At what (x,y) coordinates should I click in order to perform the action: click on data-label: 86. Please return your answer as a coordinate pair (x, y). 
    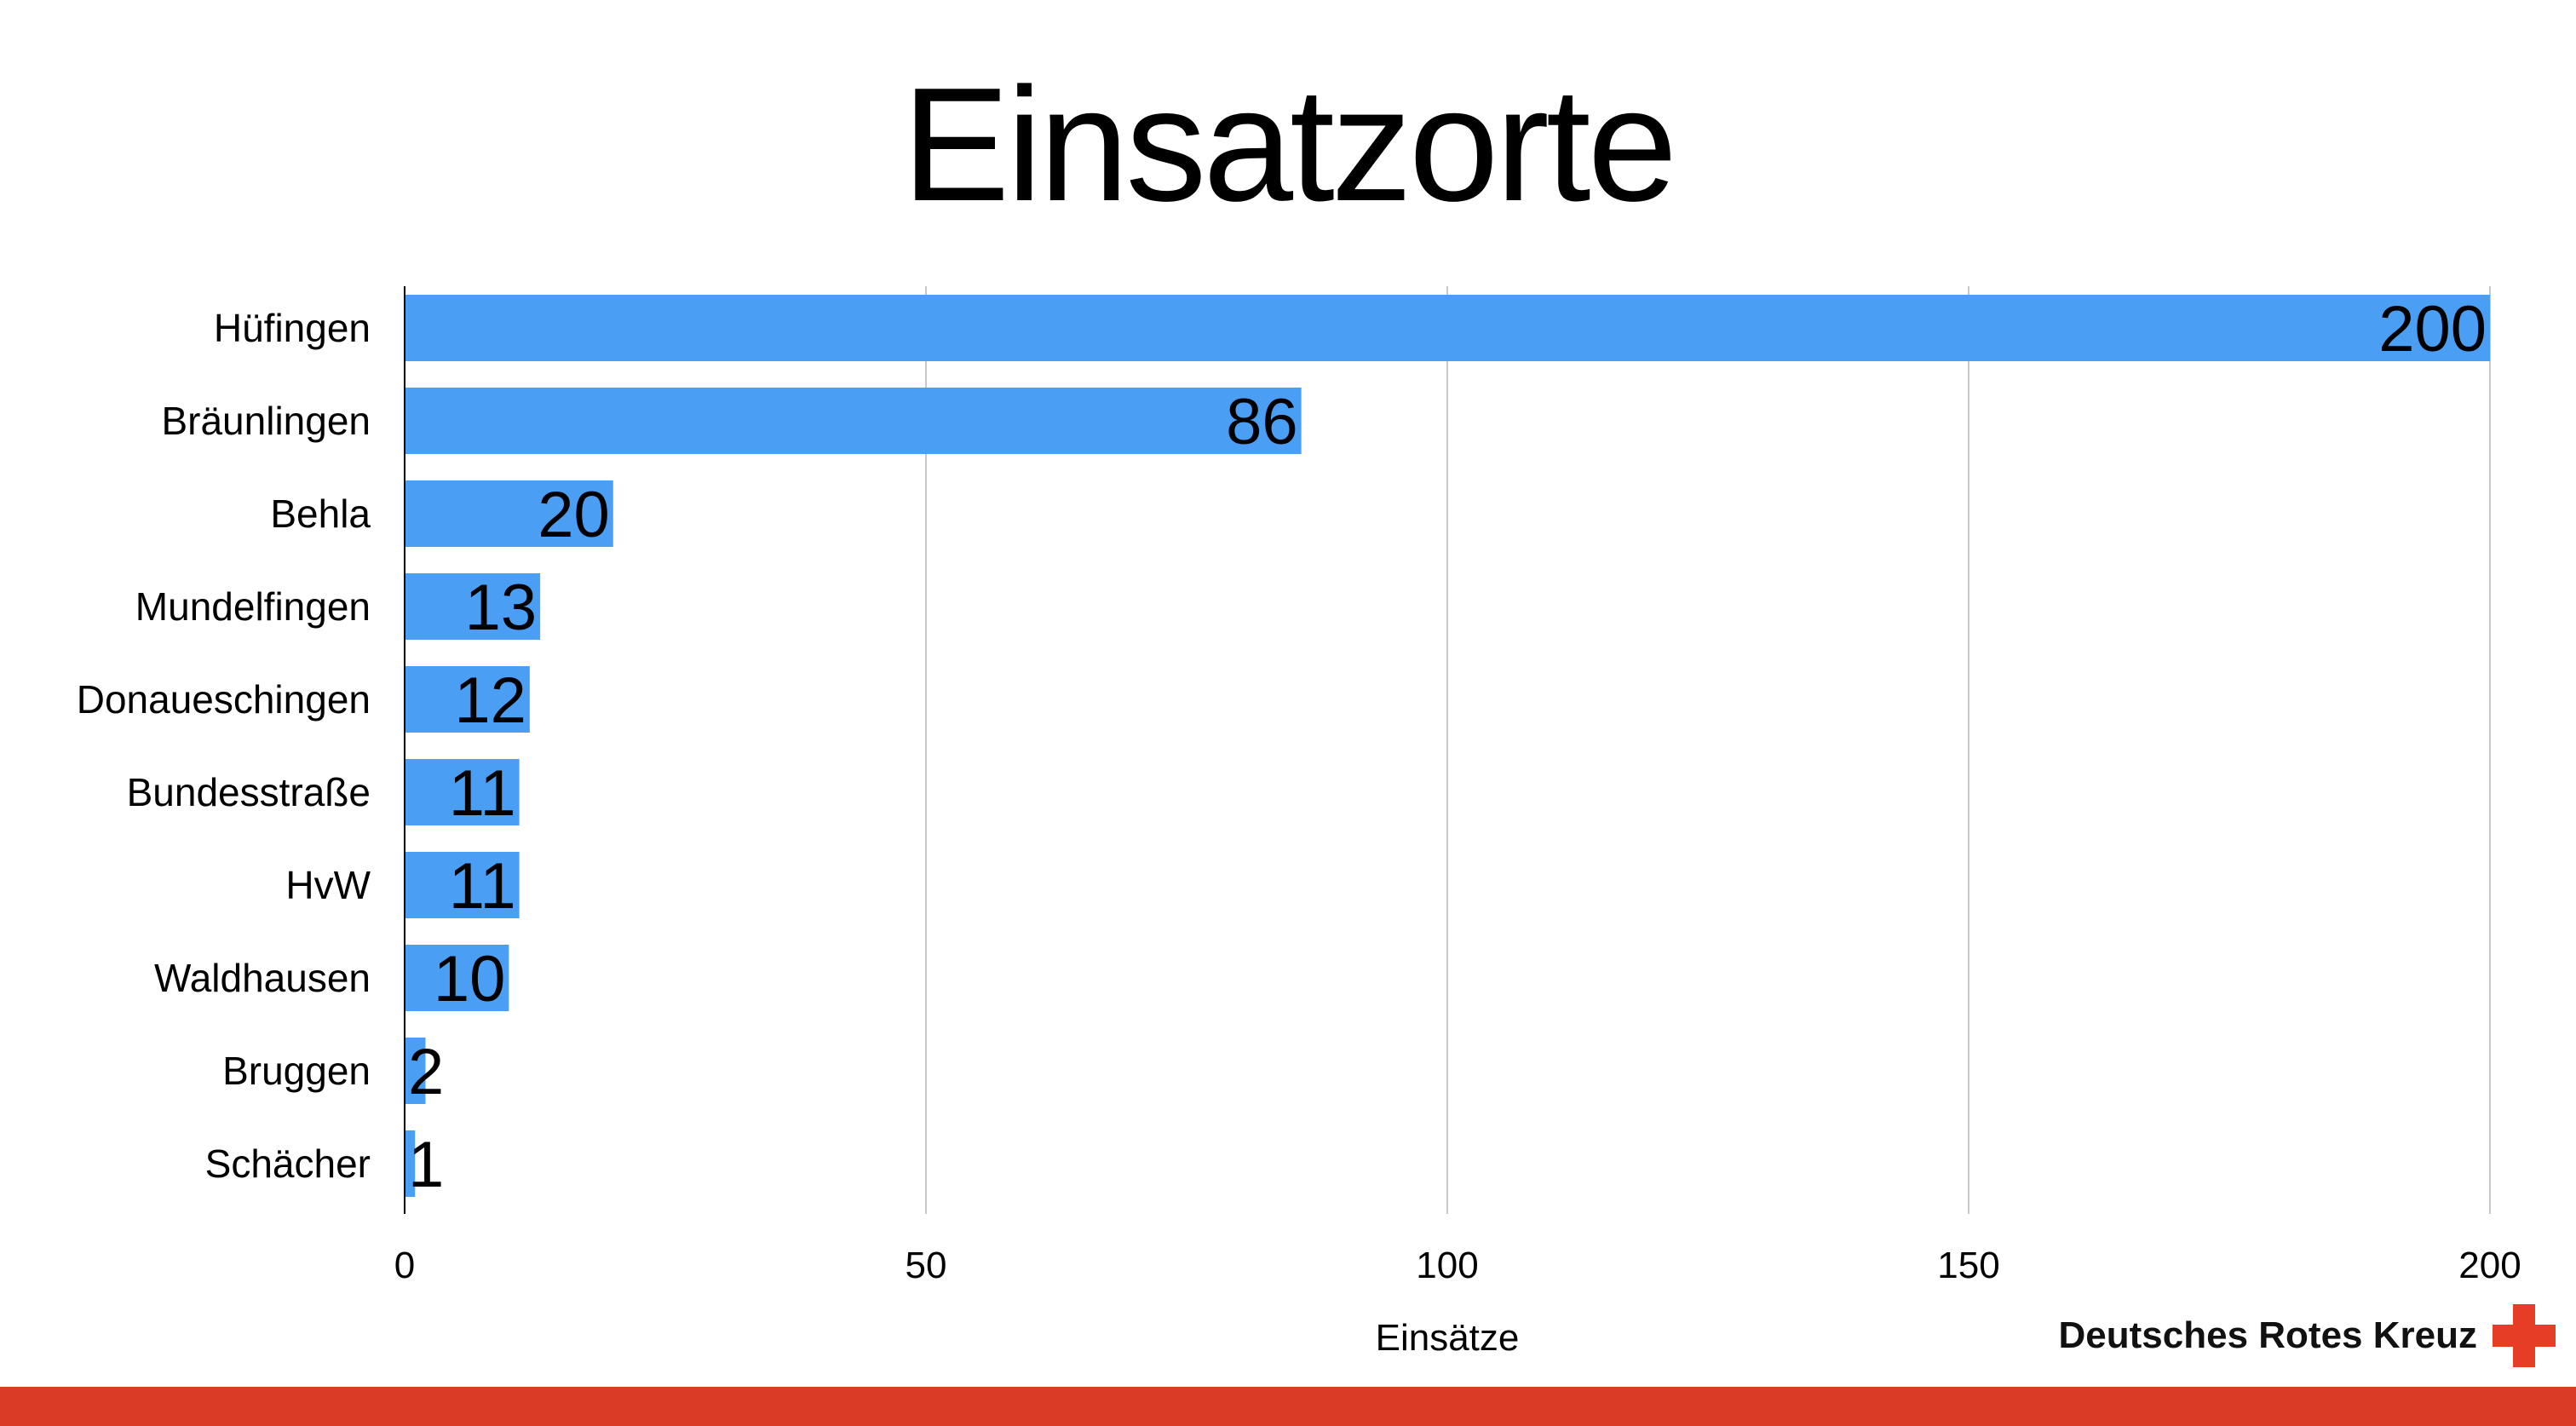
    Looking at the image, I should click on (1262, 422).